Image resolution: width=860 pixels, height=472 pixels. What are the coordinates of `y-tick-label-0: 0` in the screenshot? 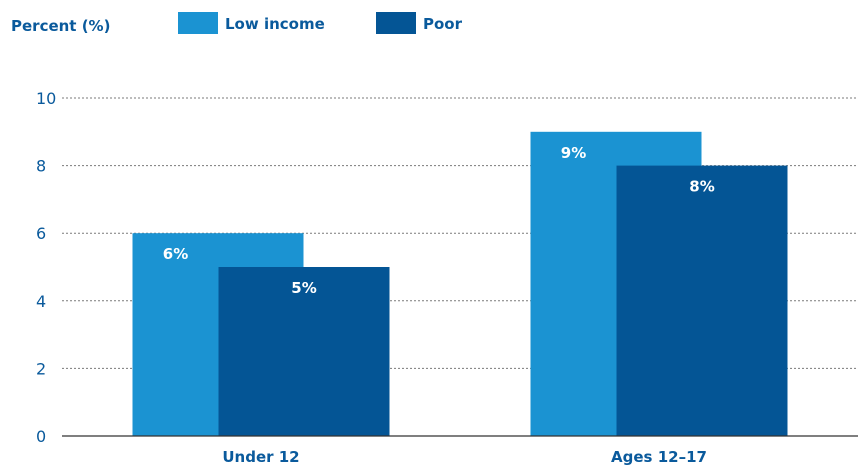 It's located at (41, 436).